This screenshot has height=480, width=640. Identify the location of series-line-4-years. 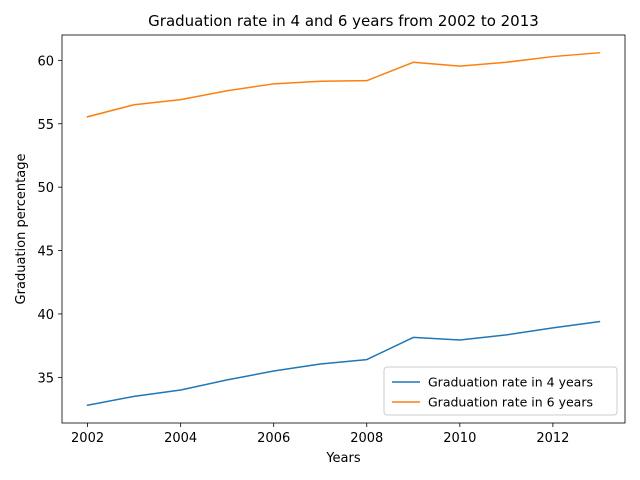
(343, 363).